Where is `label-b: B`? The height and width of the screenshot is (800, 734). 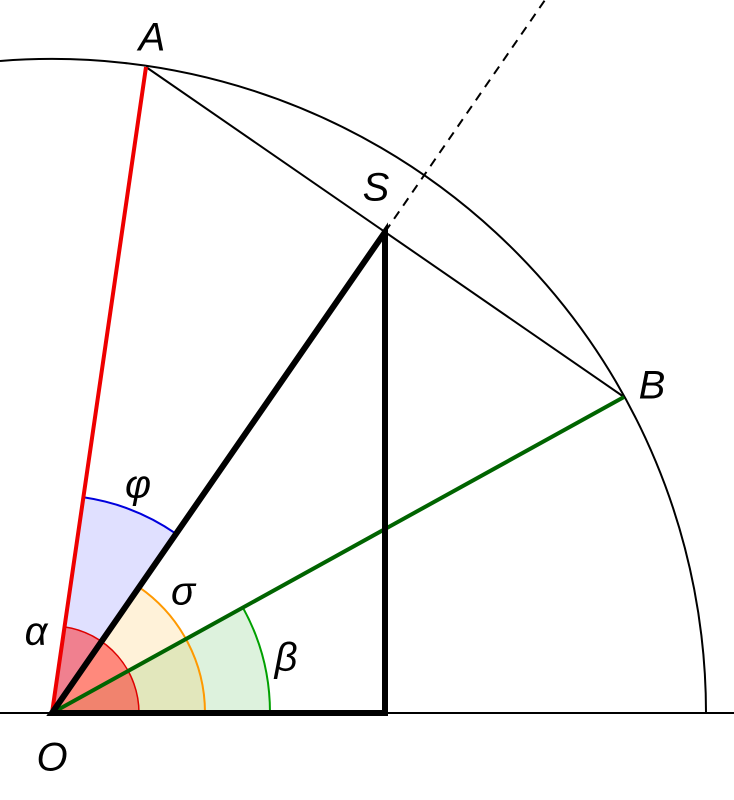 label-b: B is located at coordinates (652, 386).